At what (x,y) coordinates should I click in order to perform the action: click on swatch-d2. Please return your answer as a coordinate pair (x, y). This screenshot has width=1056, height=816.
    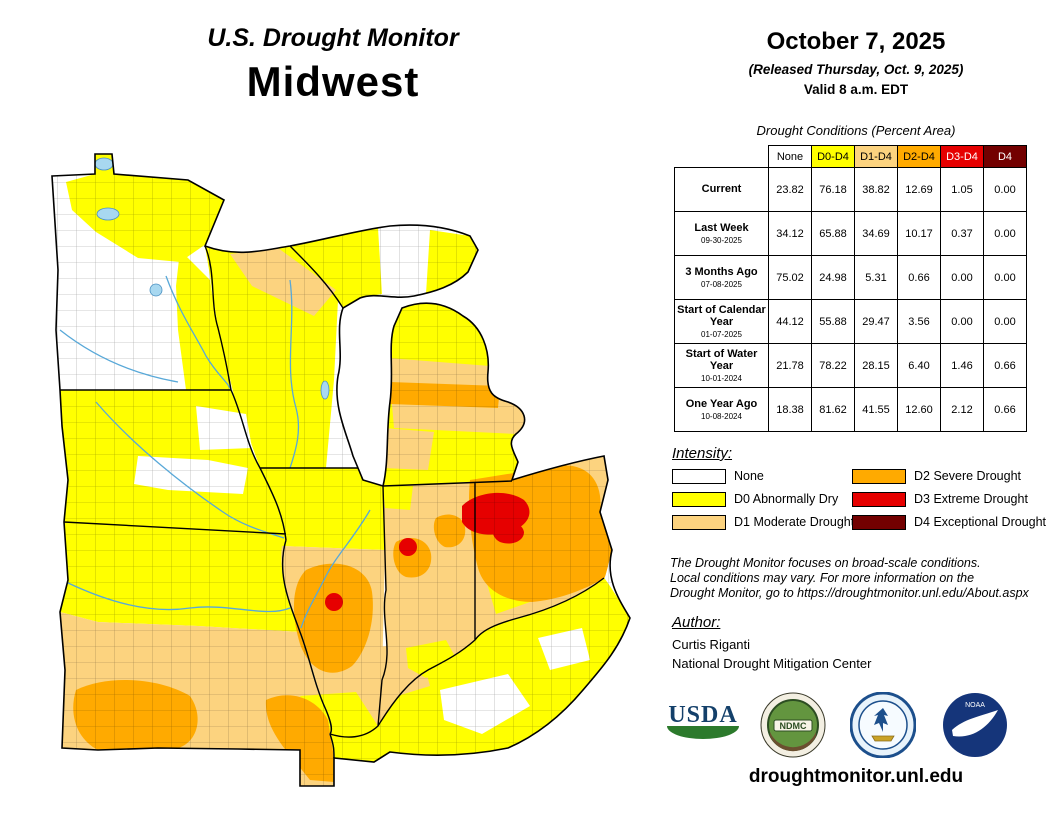
    Looking at the image, I should click on (879, 476).